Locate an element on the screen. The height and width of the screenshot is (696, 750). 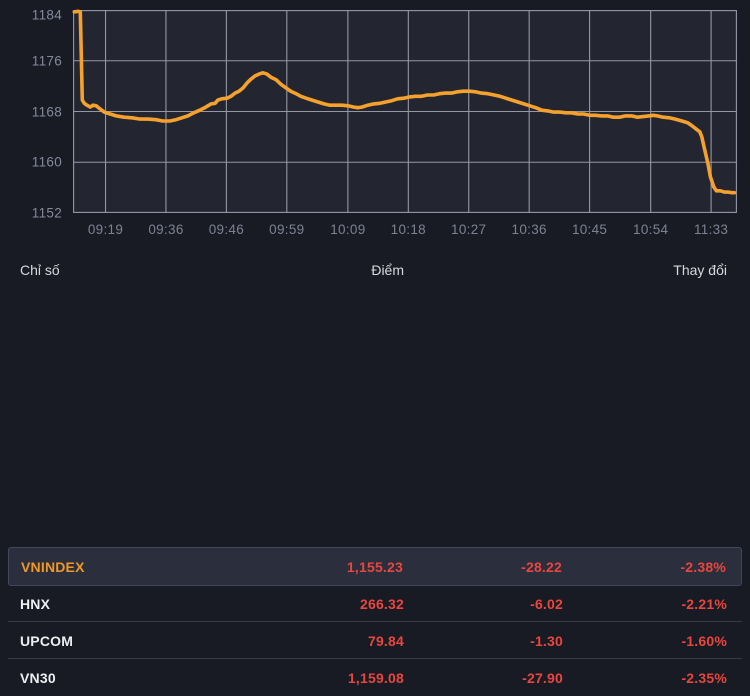
table-row-hnx: HNX 266.32 -6.02 -2.21% is located at coordinates (375, 603).